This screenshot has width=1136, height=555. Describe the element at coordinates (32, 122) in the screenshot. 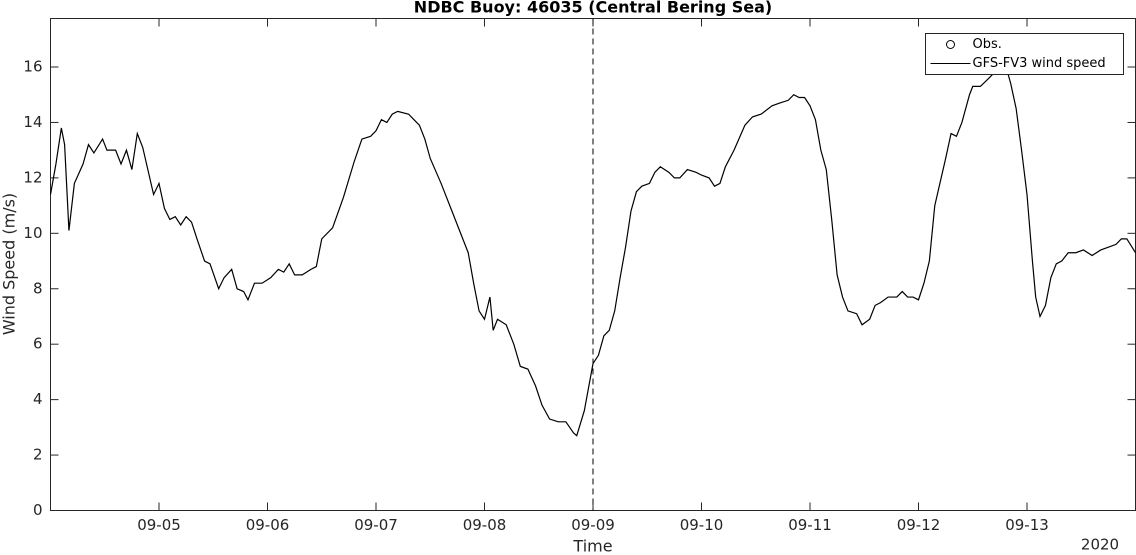

I see `y-tick-label: 14` at that location.